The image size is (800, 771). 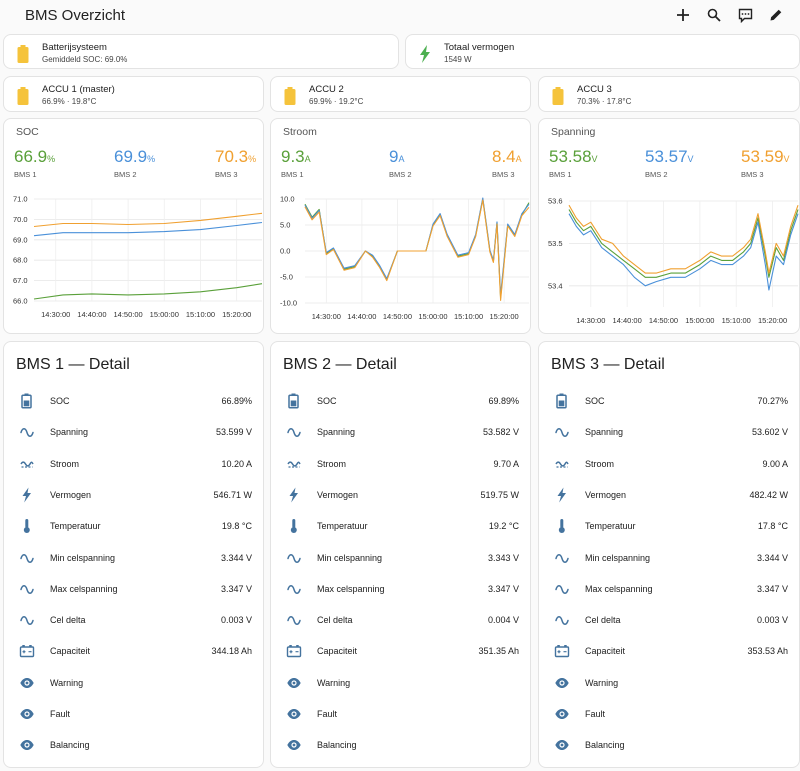 I want to click on detail-row-stroom: Stroom 9.70 A, so click(x=400, y=465).